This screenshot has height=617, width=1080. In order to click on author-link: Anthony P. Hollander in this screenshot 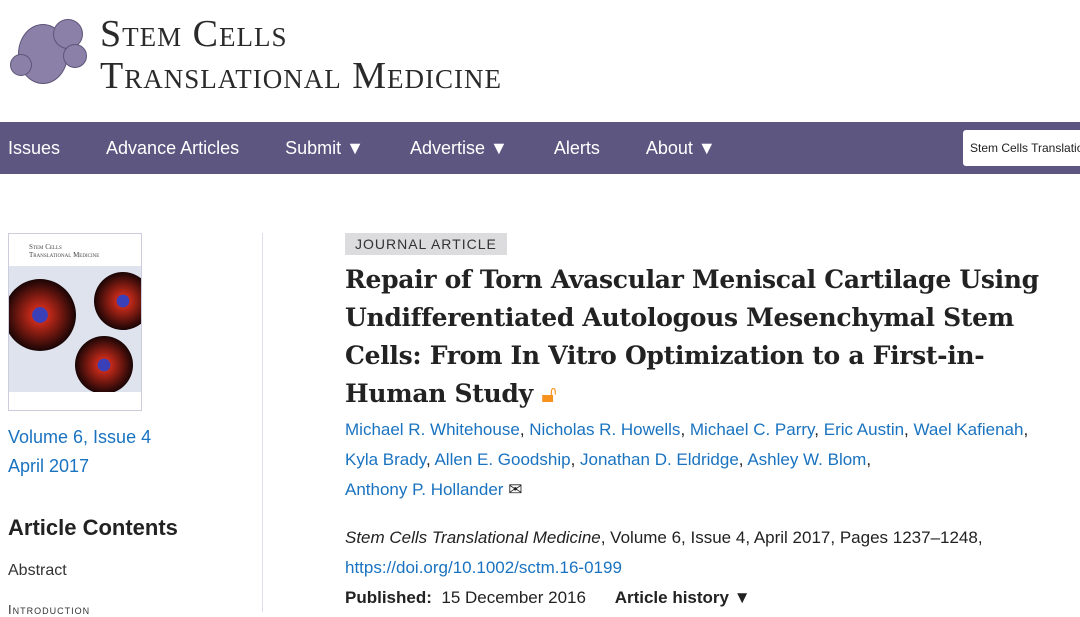, I will do `click(424, 489)`.